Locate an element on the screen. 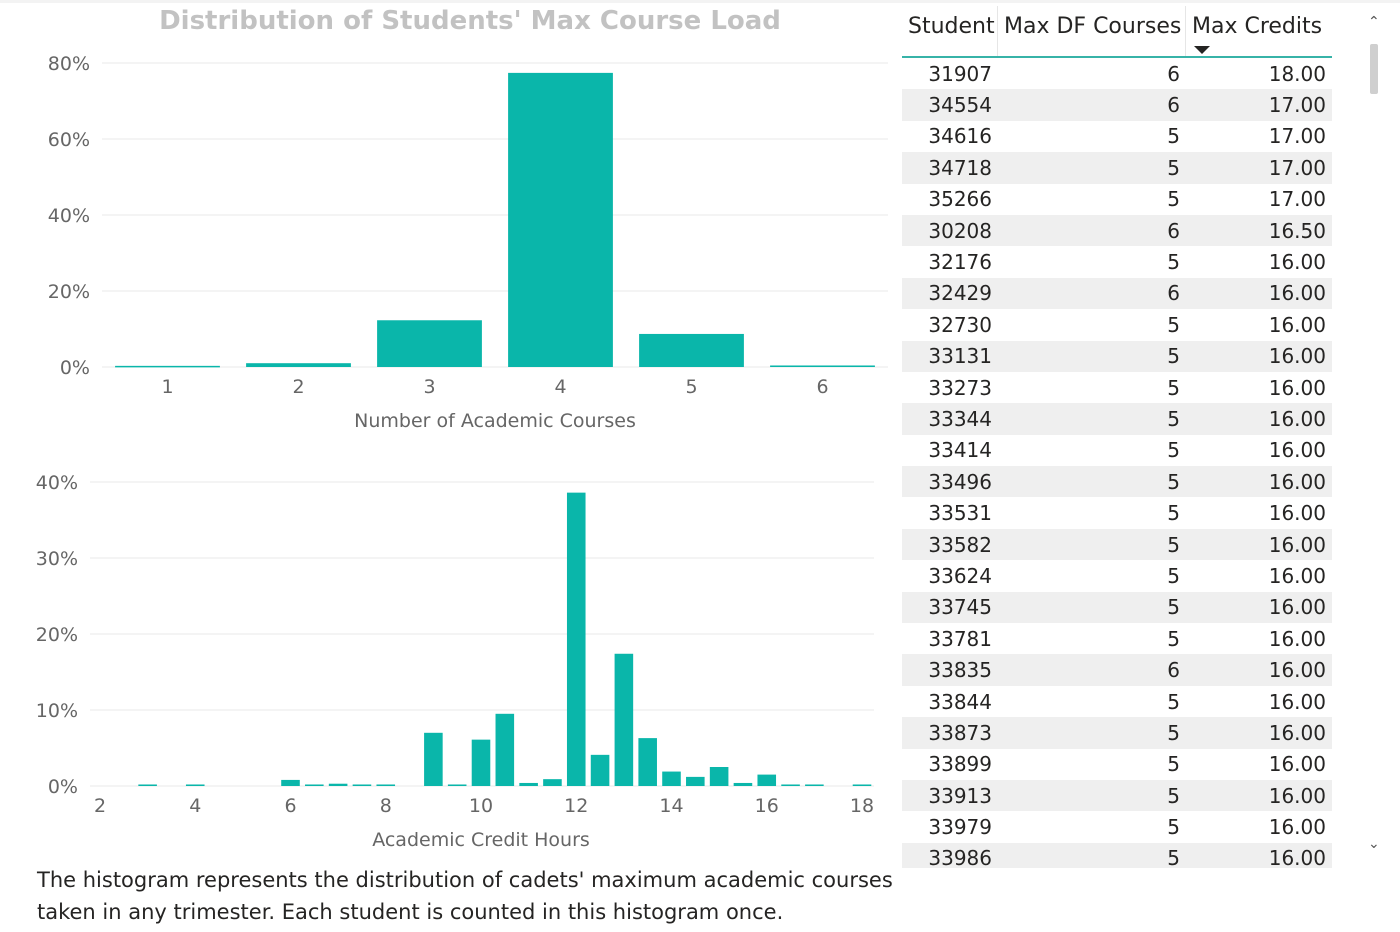 This screenshot has width=1400, height=932. cell-student: 34718 is located at coordinates (960, 167).